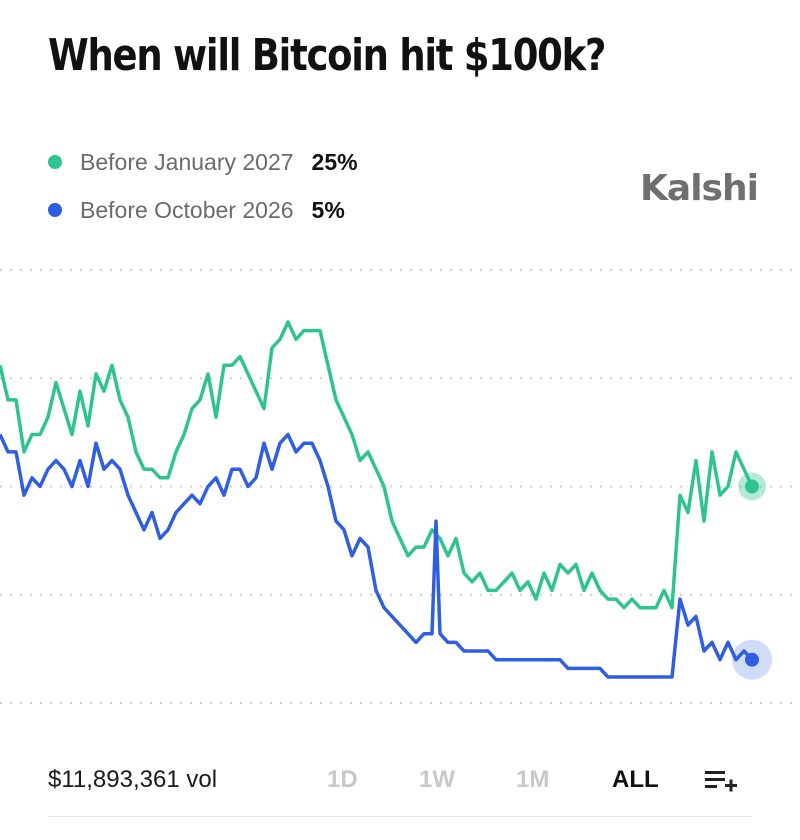 This screenshot has height=840, width=800. Describe the element at coordinates (327, 55) in the screenshot. I see `page-title: When will Bitcoin hit $100k?` at that location.